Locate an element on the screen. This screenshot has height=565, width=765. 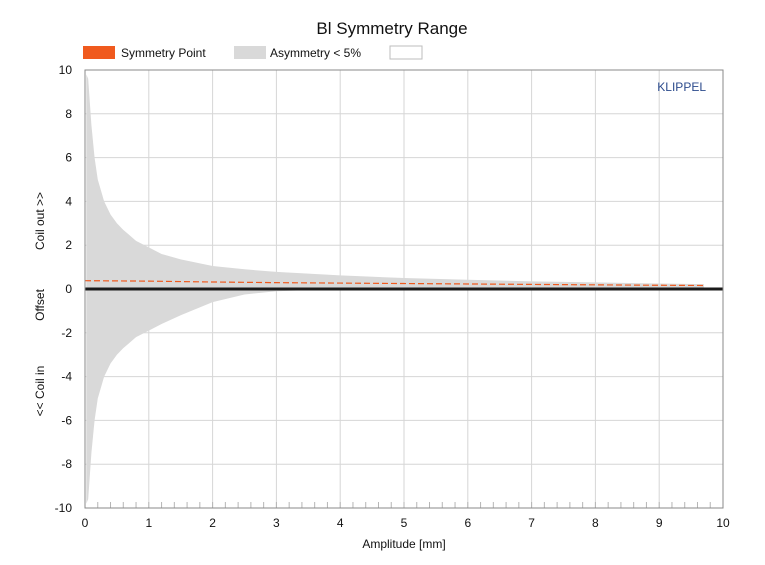
symmetry-point-series is located at coordinates (394, 283).